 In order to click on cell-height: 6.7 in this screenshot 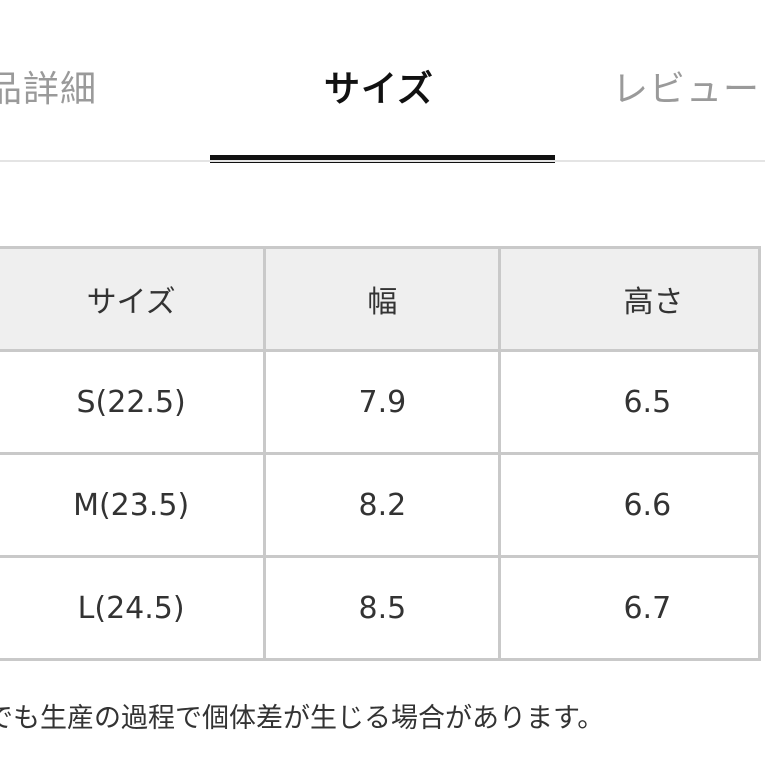, I will do `click(629, 608)`.